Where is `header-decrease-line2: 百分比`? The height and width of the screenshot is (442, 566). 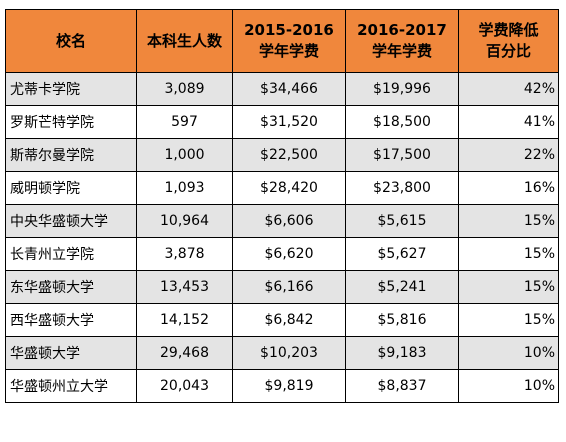 header-decrease-line2: 百分比 is located at coordinates (508, 51).